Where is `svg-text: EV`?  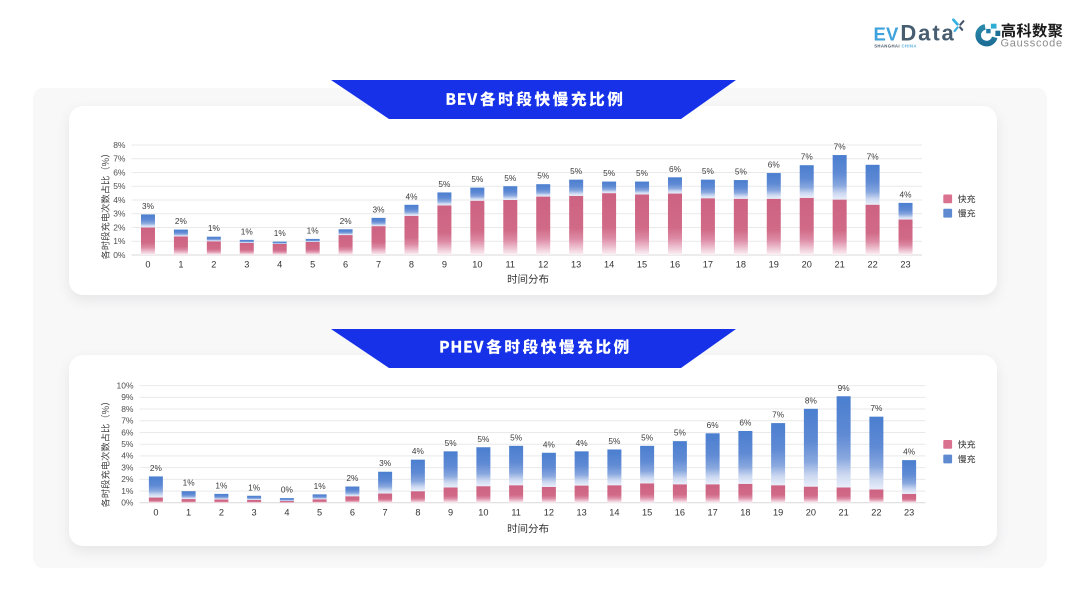 svg-text: EV is located at coordinates (887, 34).